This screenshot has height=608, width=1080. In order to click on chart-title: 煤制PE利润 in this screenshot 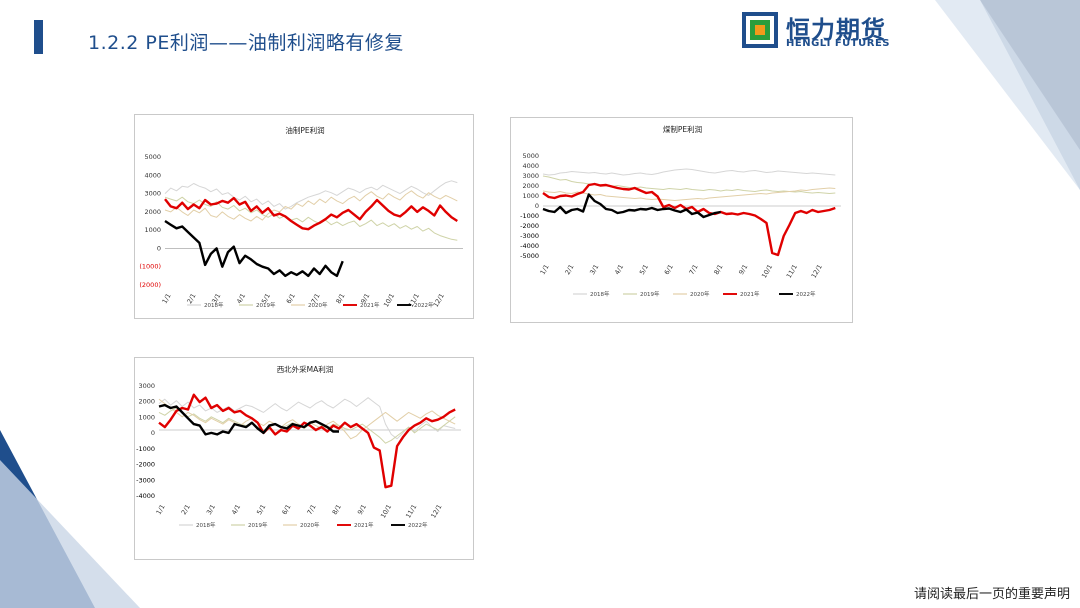, I will do `click(682, 129)`.